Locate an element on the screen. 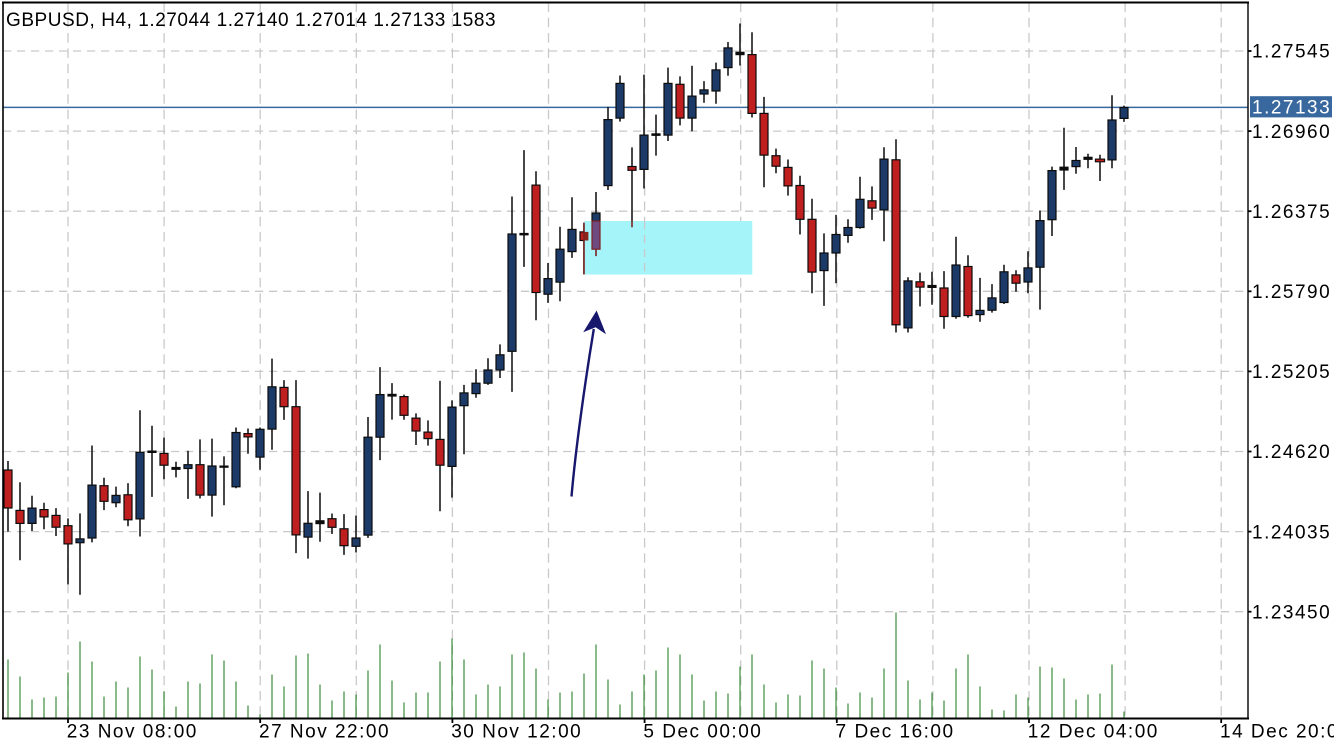 Image resolution: width=1334 pixels, height=750 pixels. svg-text: 1.25790 is located at coordinates (1291, 292).